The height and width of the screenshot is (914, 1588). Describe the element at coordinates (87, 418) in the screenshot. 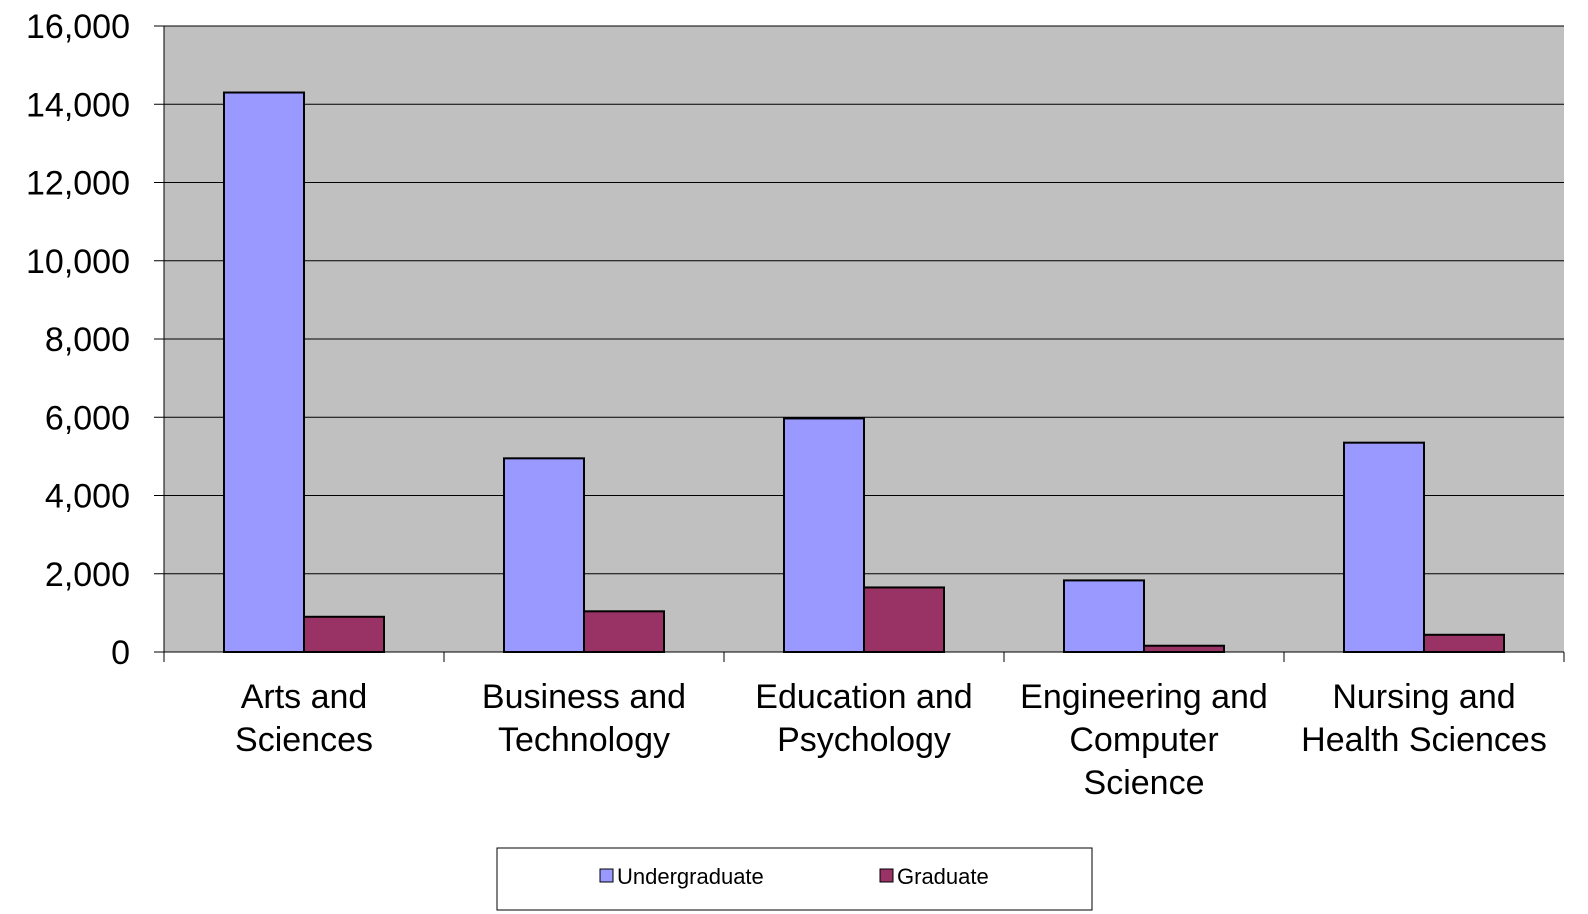

I see `y-tick-label: 6,000` at that location.